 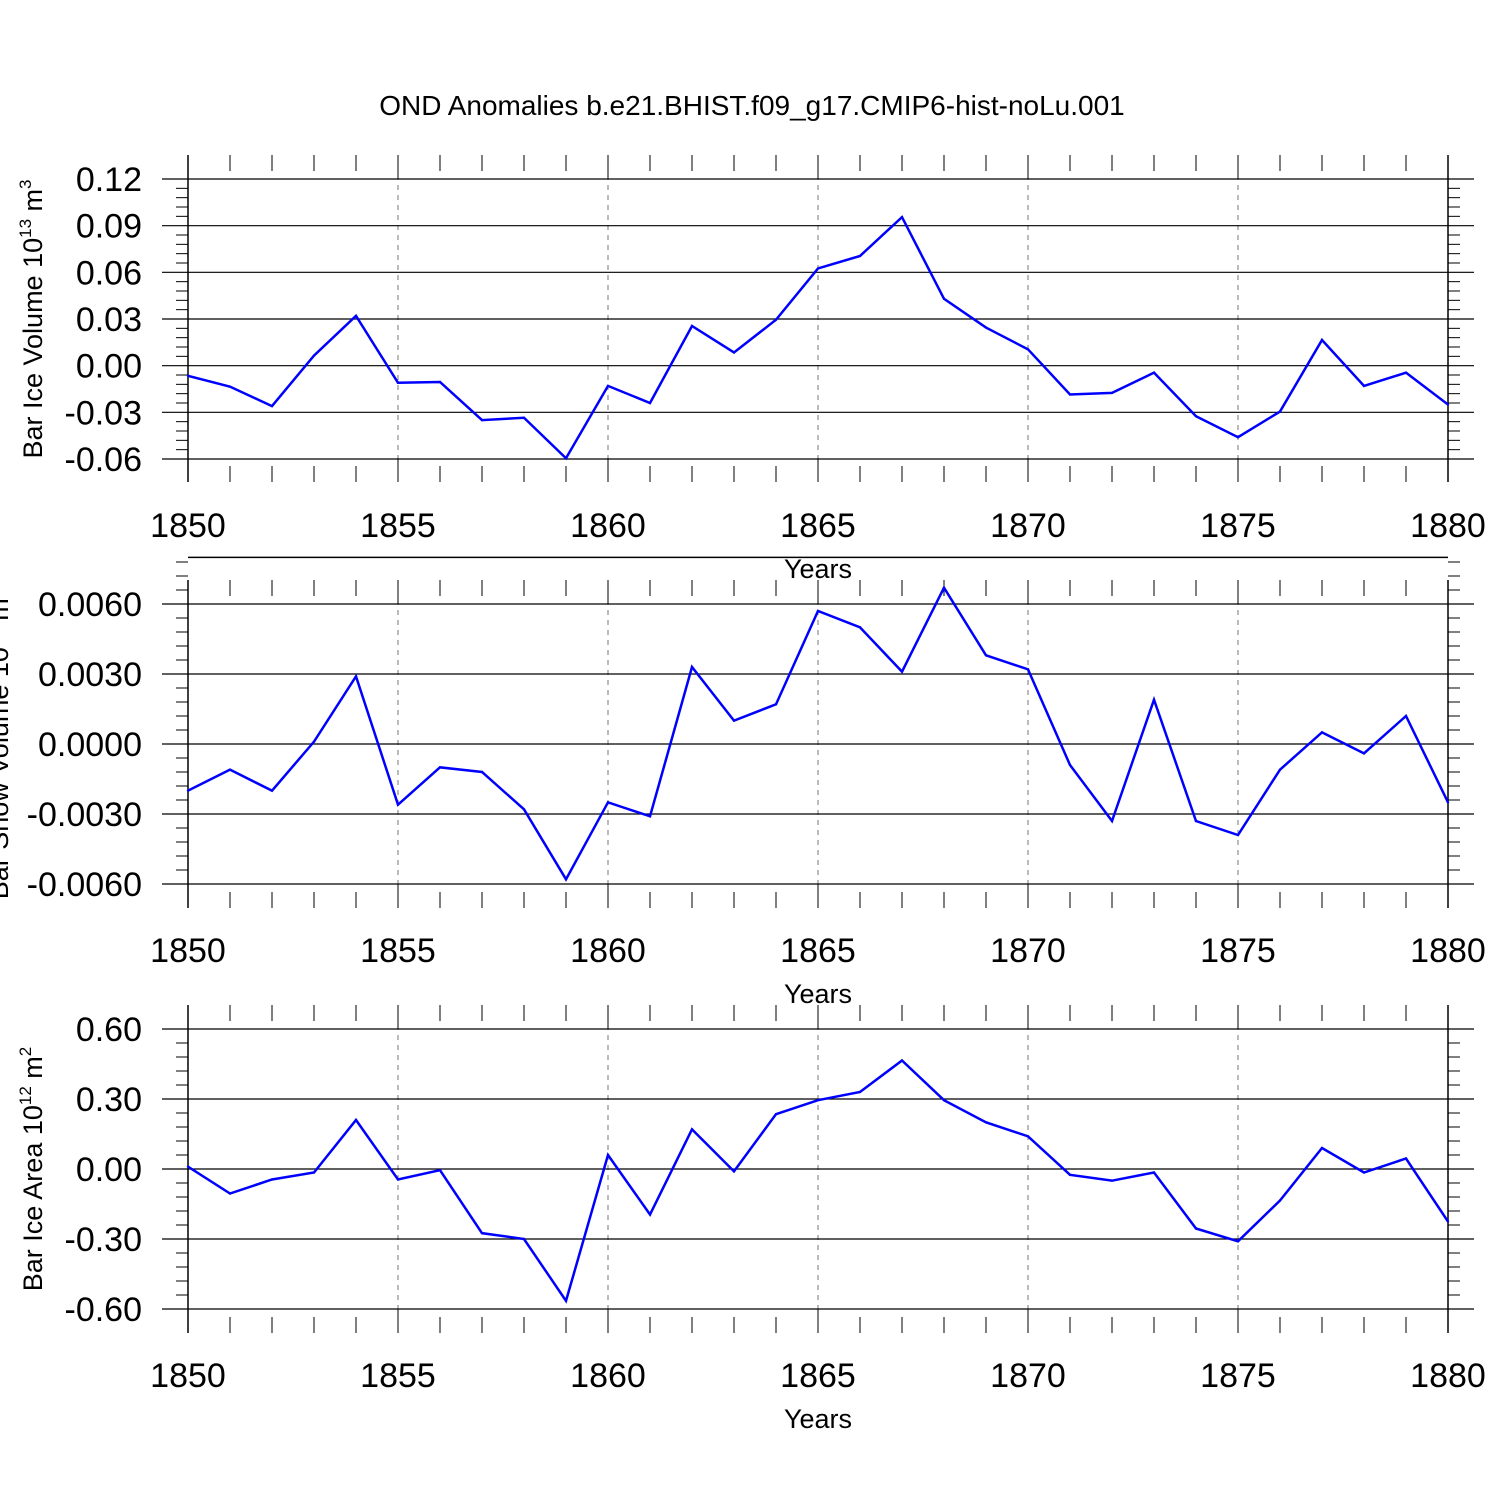 What do you see at coordinates (84, 885) in the screenshot?
I see `y-tick-label: -0.0060` at bounding box center [84, 885].